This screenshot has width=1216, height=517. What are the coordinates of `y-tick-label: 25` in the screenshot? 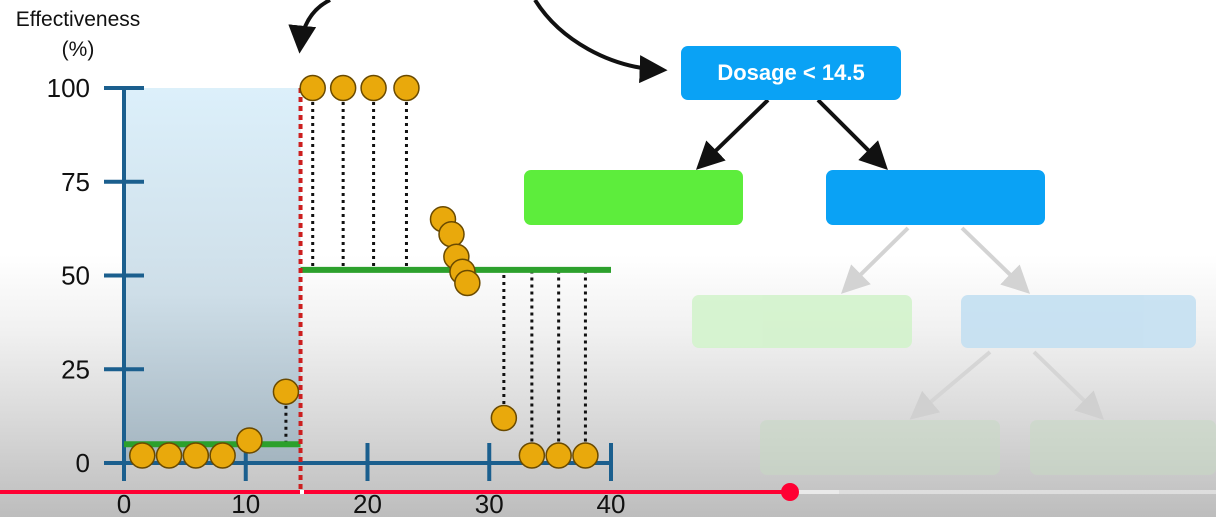 It's located at (75, 369).